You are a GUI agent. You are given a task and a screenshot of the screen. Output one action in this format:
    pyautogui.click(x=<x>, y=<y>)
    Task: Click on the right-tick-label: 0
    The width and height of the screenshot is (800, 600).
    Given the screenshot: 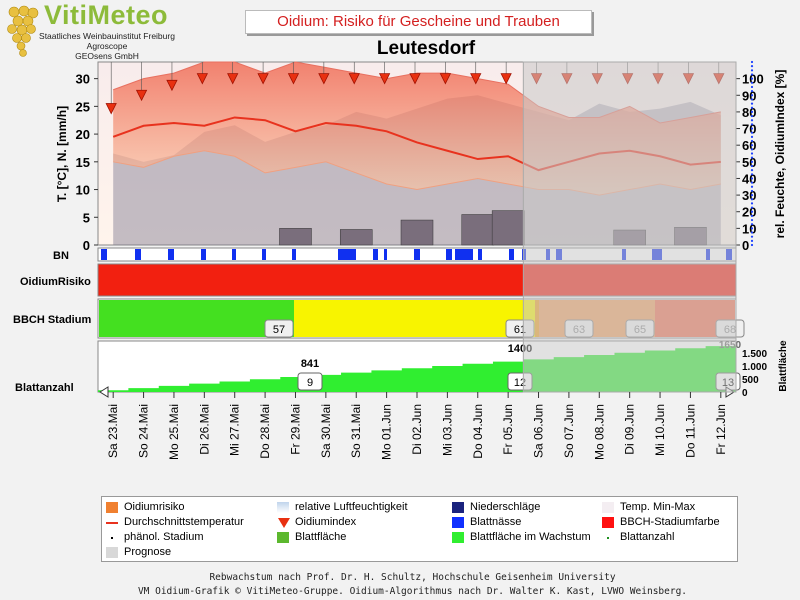 What is the action you would take?
    pyautogui.click(x=745, y=245)
    